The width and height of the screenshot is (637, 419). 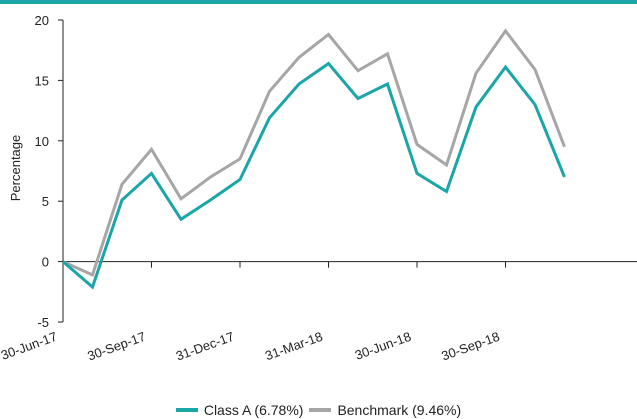 I want to click on legend-item-class-a: Class A (6.78%), so click(x=239, y=409).